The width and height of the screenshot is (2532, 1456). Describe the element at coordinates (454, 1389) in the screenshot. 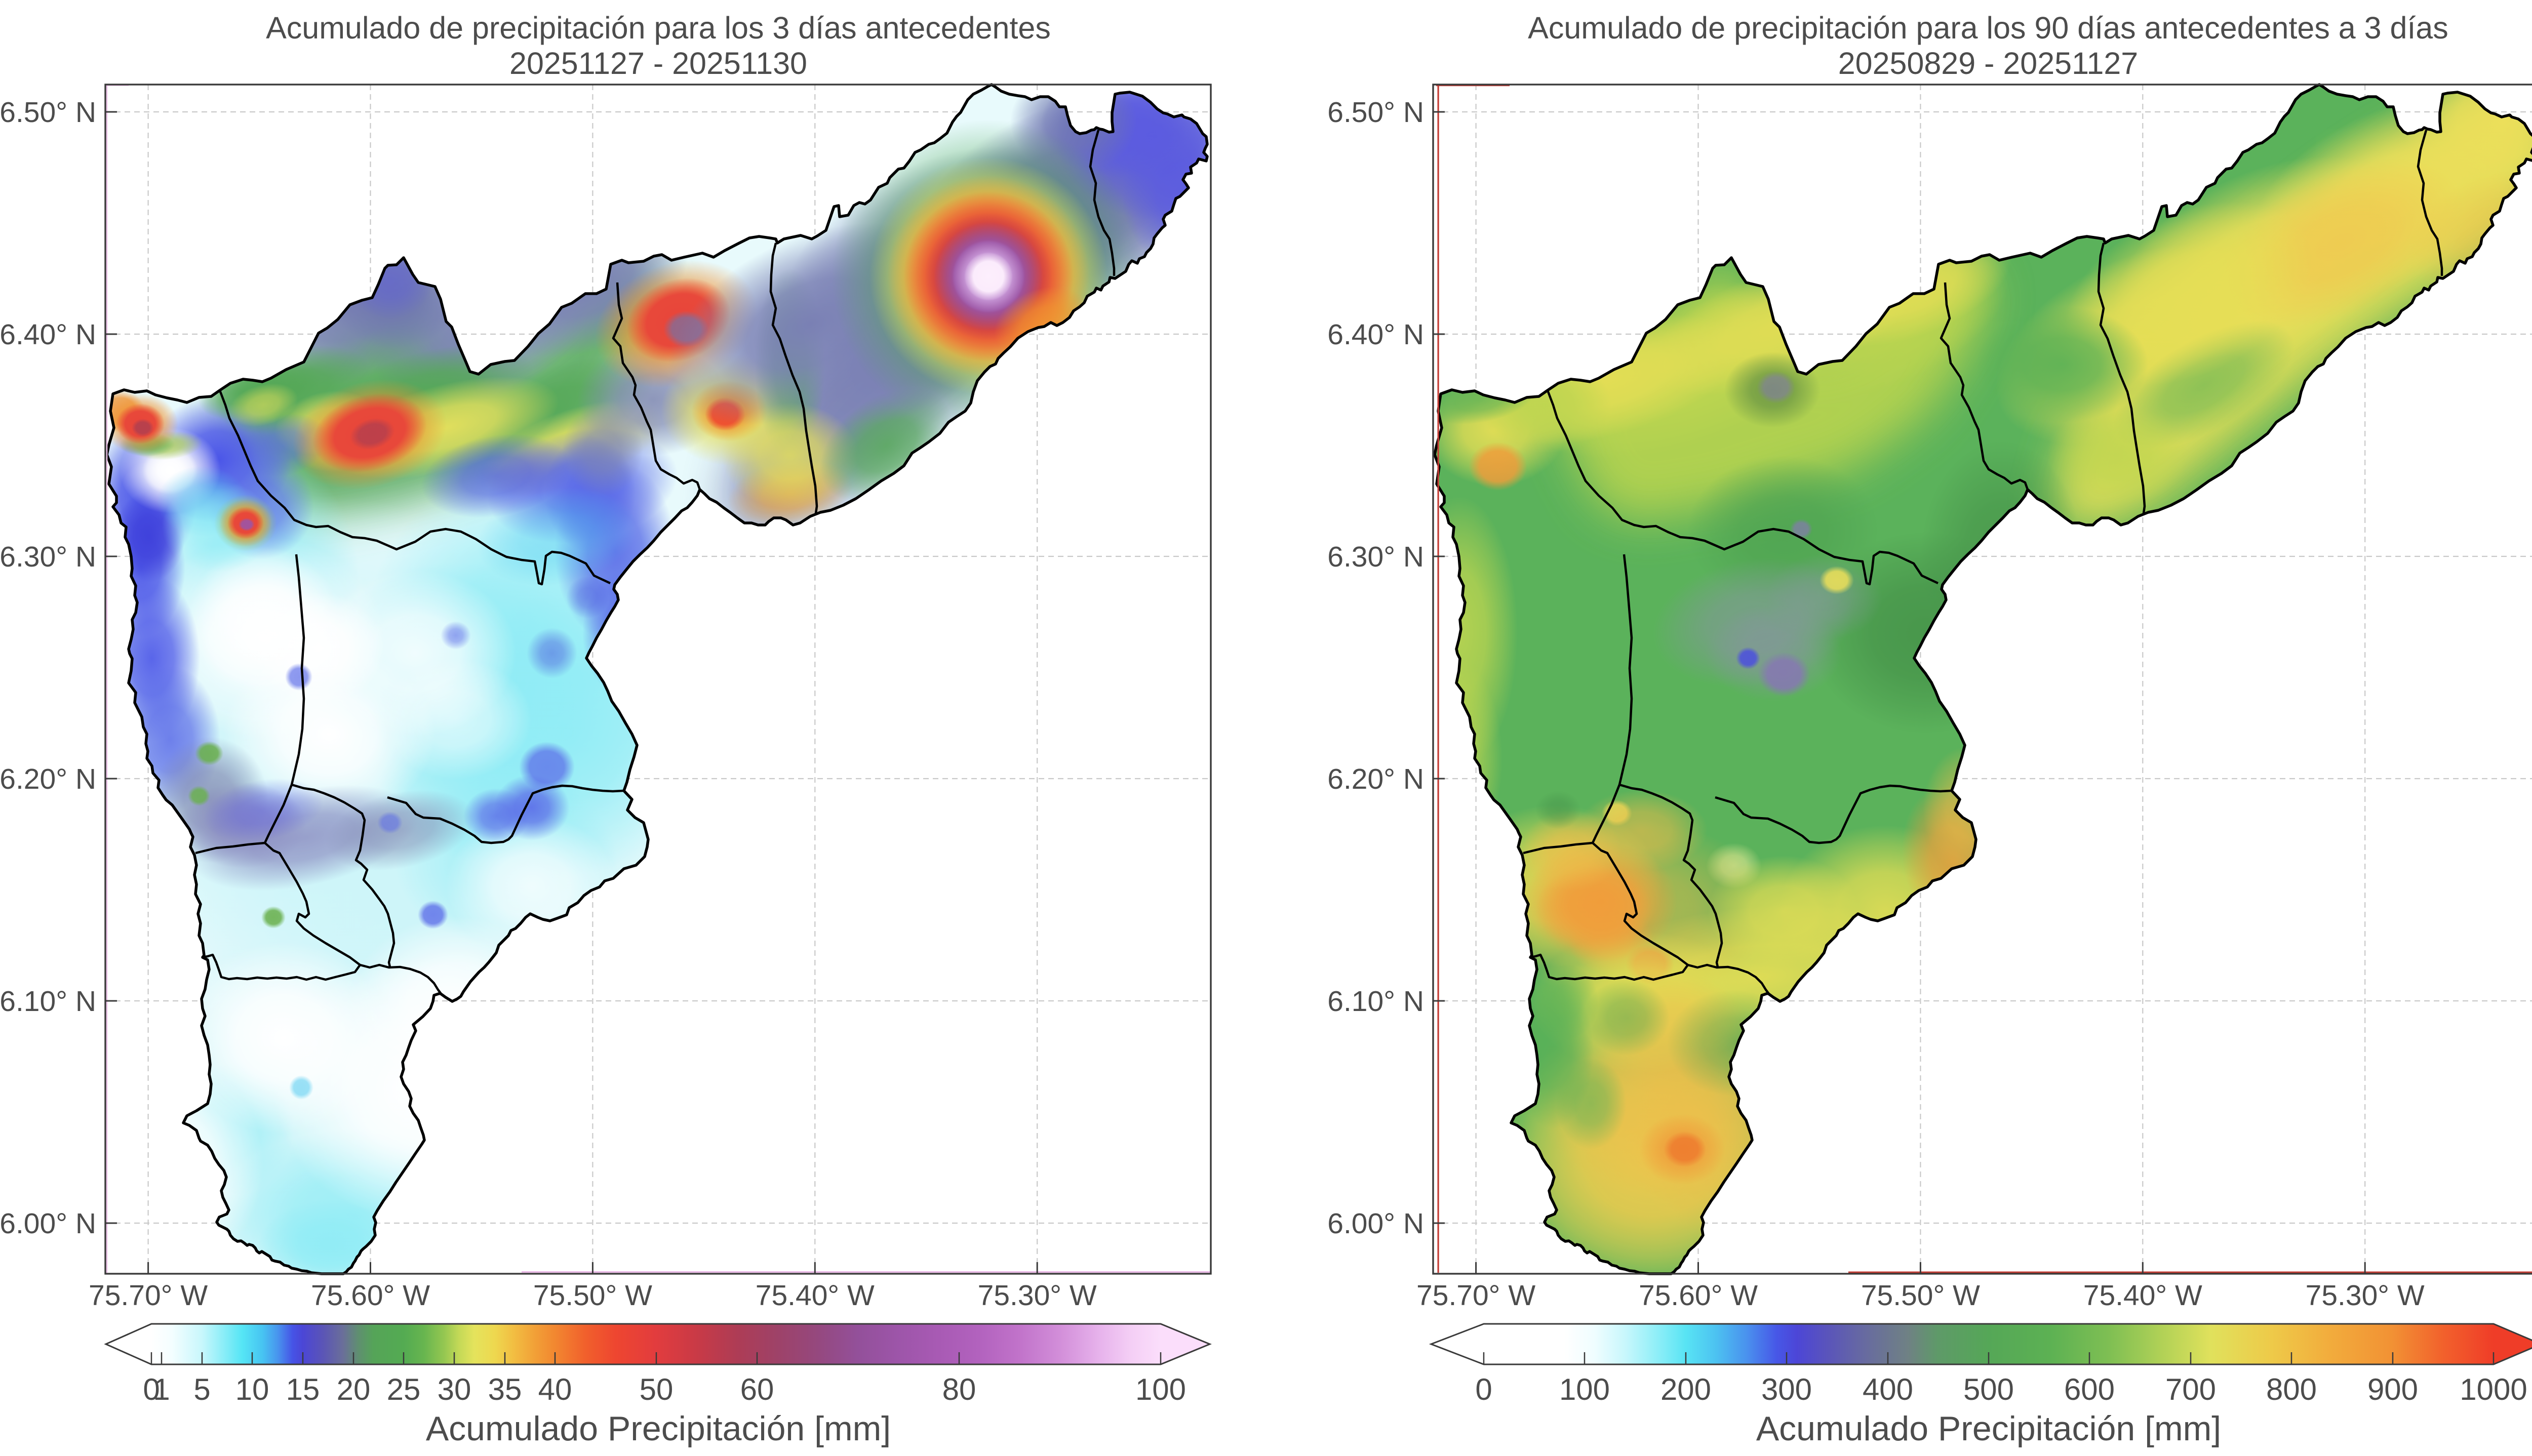

I see `svg-text: 30` at that location.